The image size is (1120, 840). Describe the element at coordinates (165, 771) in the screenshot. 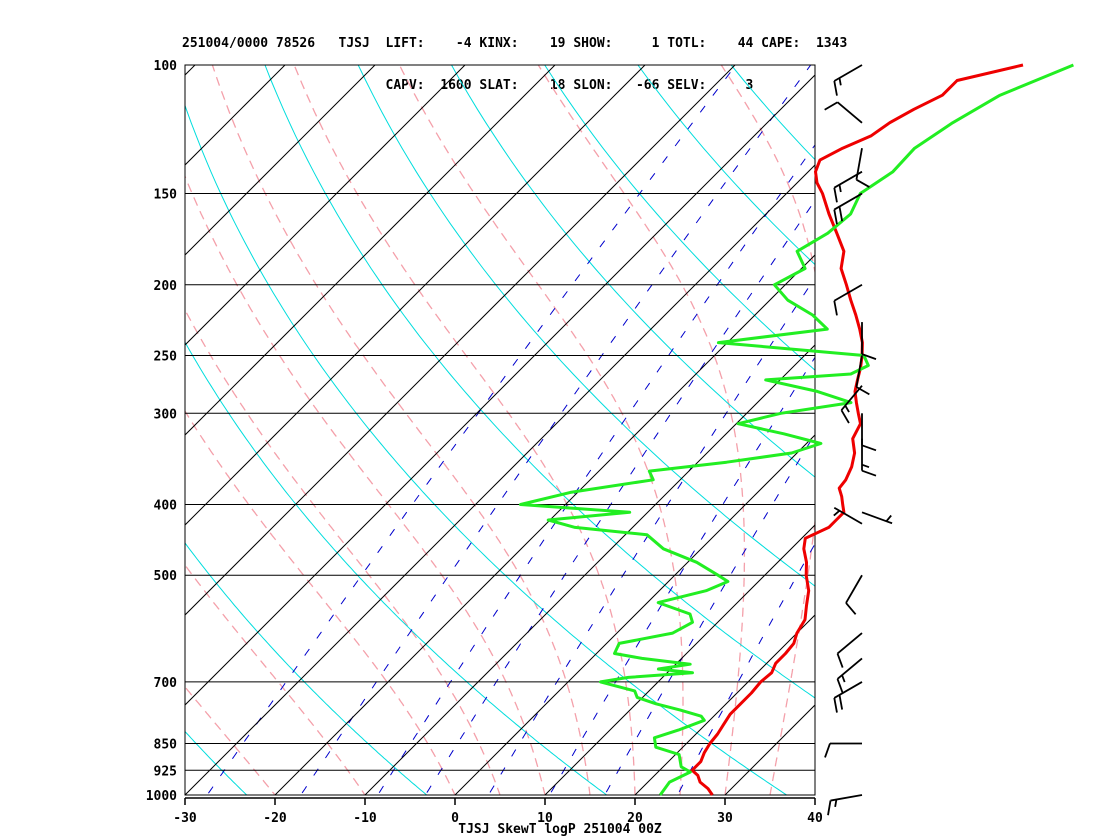

I see `pressure-tick-label: 925` at that location.